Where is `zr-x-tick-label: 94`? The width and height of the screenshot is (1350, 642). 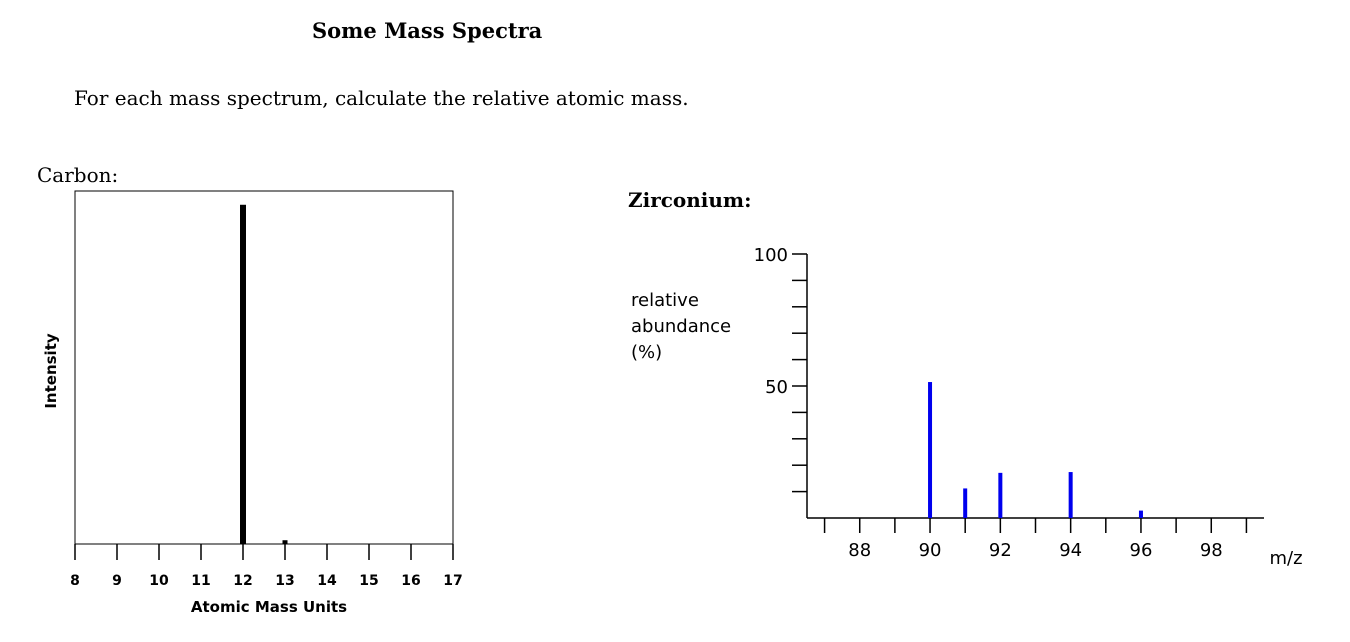
zr-x-tick-label: 94 is located at coordinates (1070, 550).